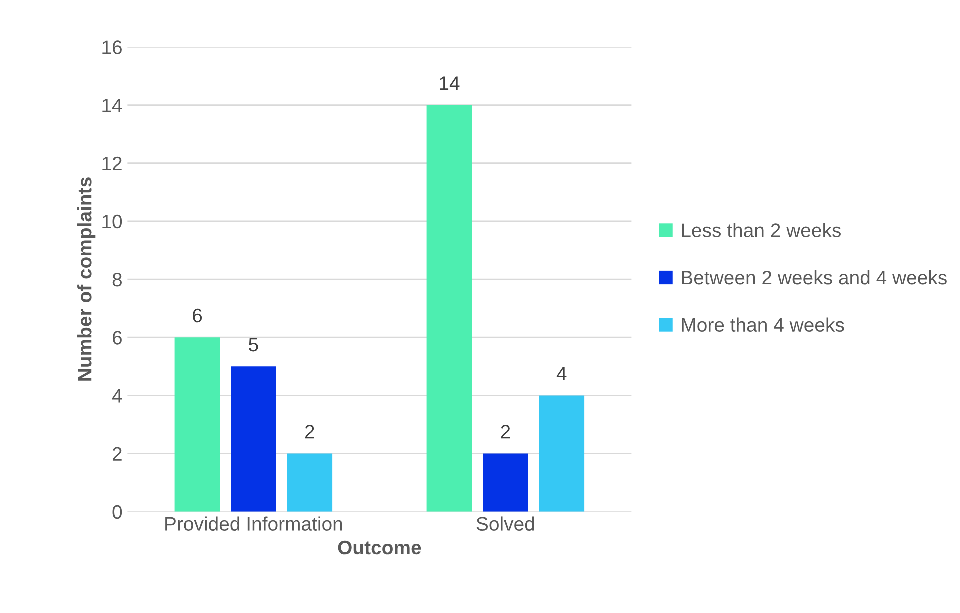 Image resolution: width=960 pixels, height=613 pixels. I want to click on data-label: 6, so click(197, 315).